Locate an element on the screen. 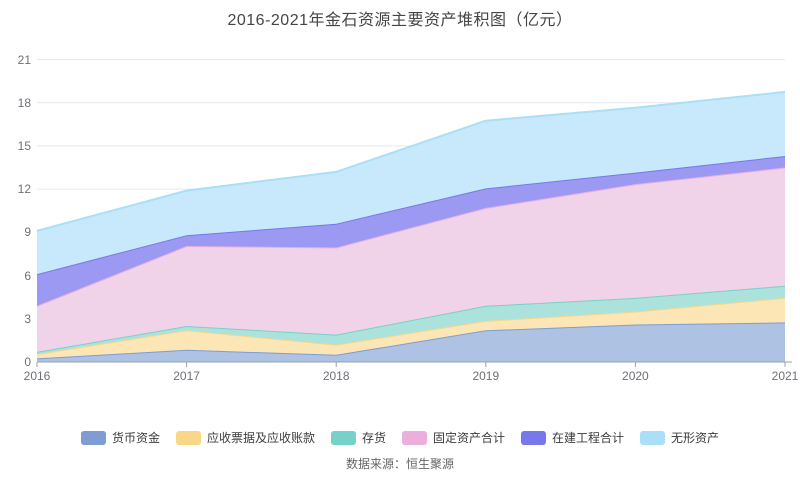  legend-item-fixed-assets: 固定资产合计 is located at coordinates (453, 437).